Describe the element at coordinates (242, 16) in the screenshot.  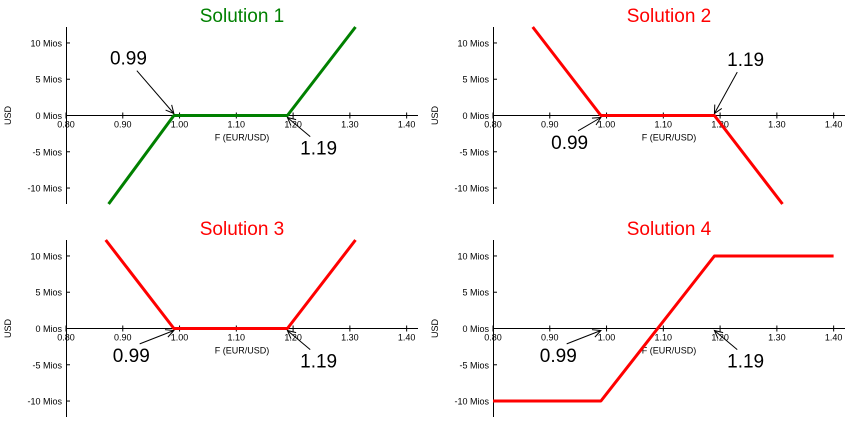
I see `chart-1-title: Solution 1` at that location.